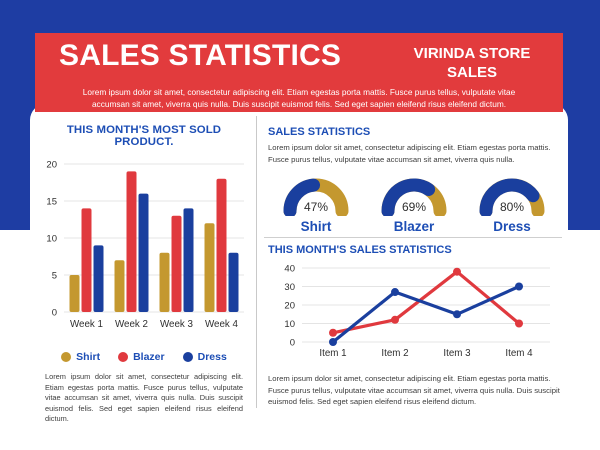  I want to click on header-row: SALES STATISTICS VIRINDA STORE SALES, so click(299, 58).